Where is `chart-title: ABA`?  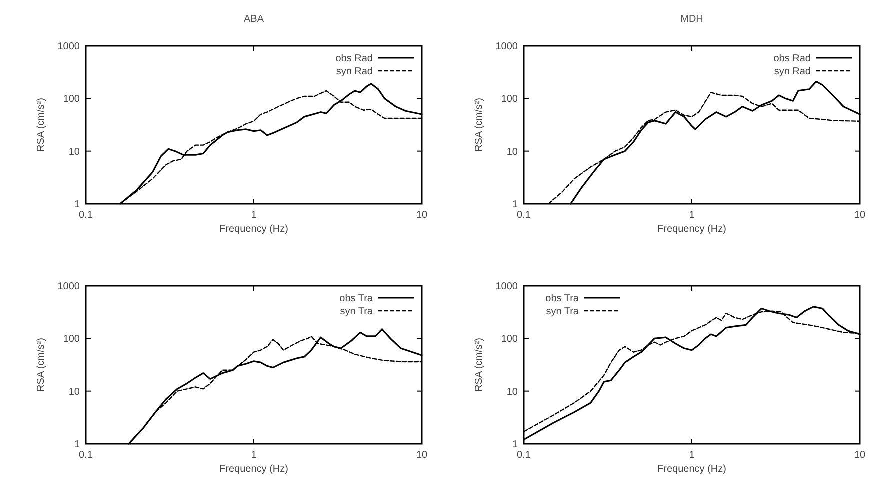
chart-title: ABA is located at coordinates (254, 19).